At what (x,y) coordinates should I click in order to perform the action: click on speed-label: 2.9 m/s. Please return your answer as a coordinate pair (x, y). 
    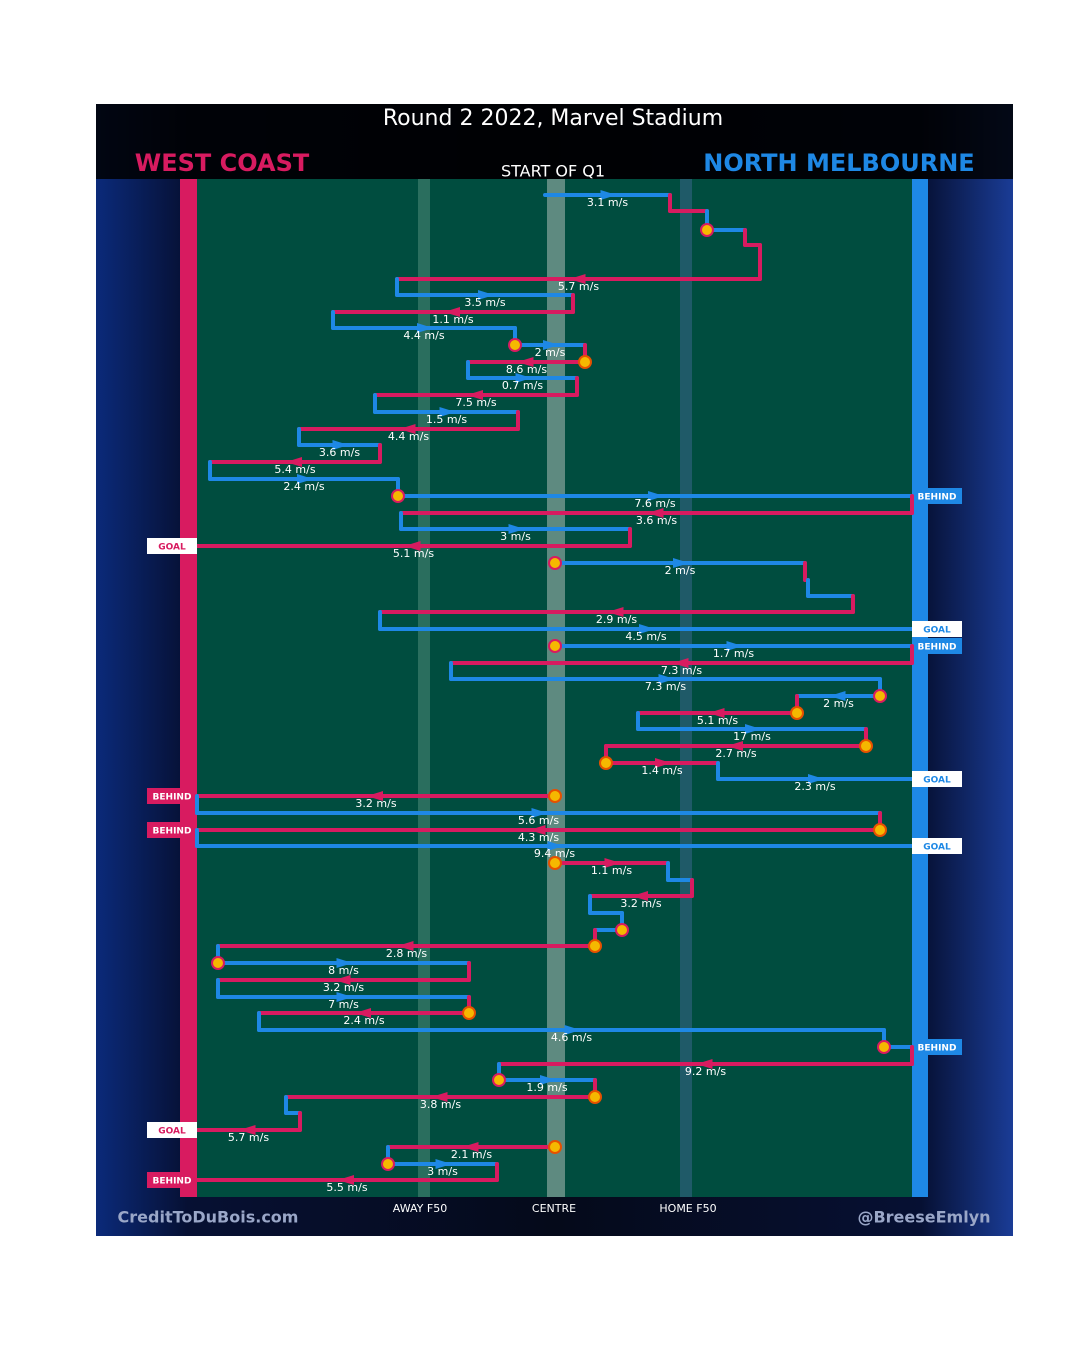
    Looking at the image, I should click on (616, 619).